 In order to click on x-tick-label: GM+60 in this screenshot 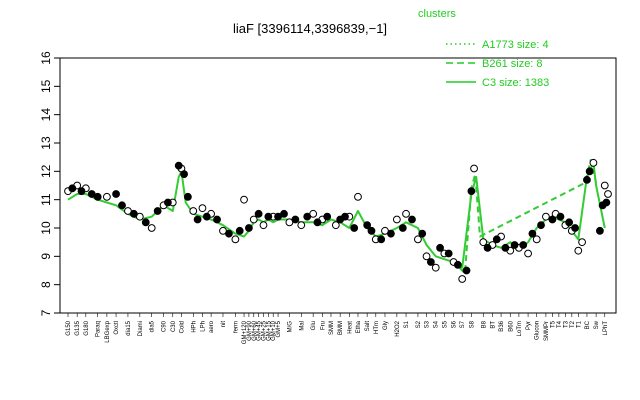, I will do `click(255, 330)`.